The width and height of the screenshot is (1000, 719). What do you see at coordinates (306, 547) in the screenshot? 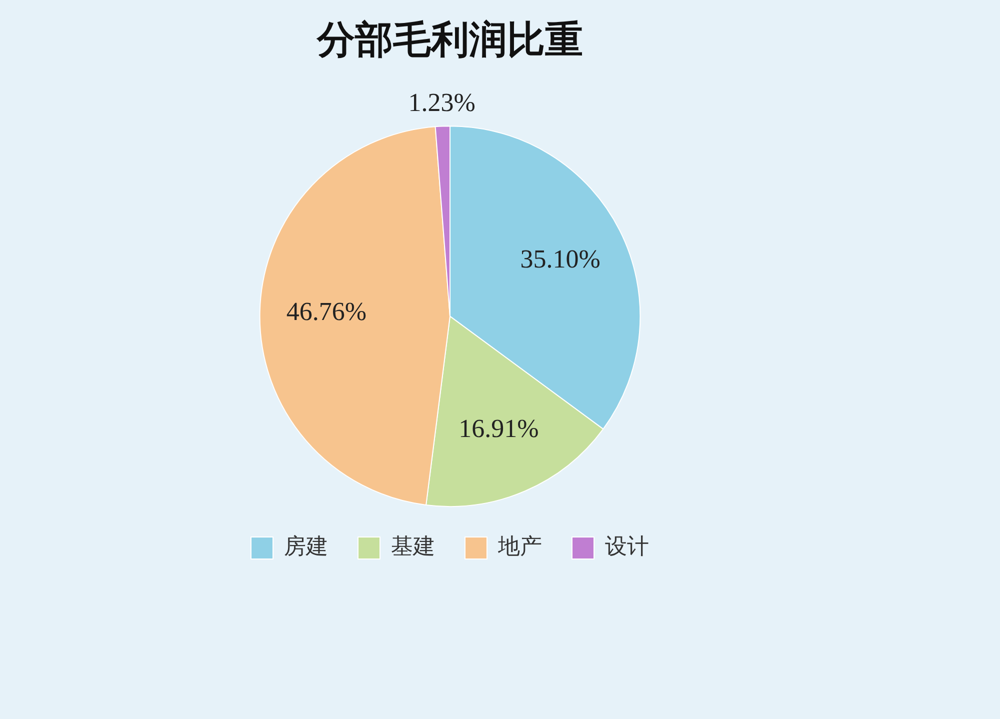
I see `legend-label: 房建` at bounding box center [306, 547].